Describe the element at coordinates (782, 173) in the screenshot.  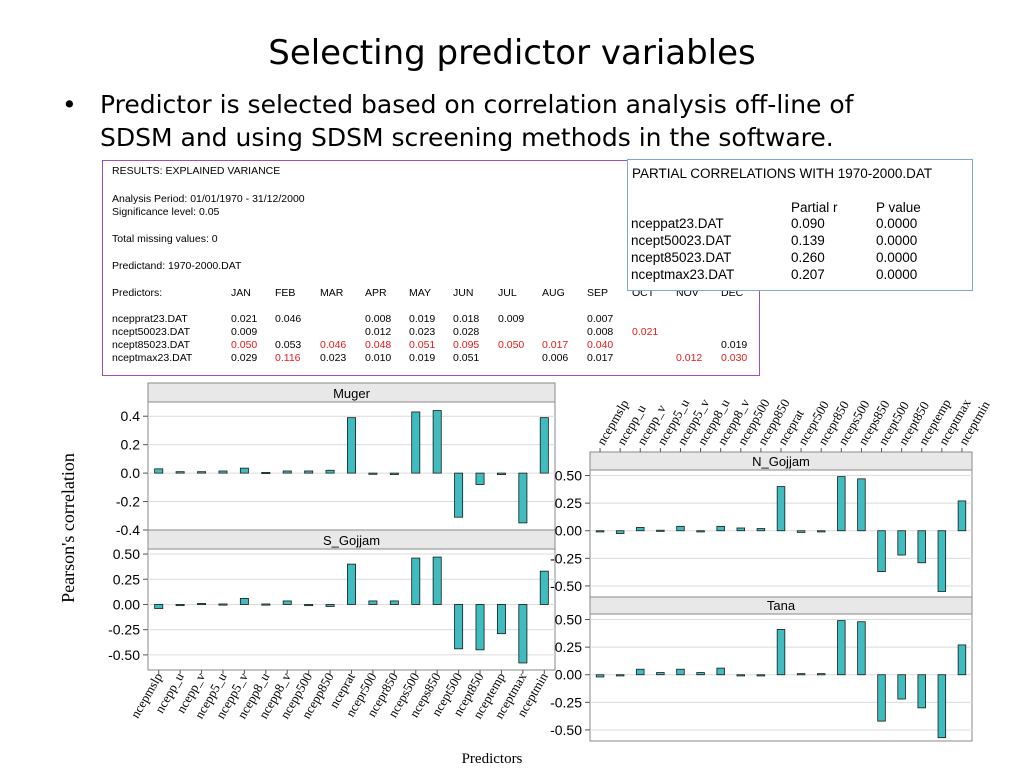
I see `partial-title: PARTIAL CORRELATIONS WITH 1970-2000.DAT` at that location.